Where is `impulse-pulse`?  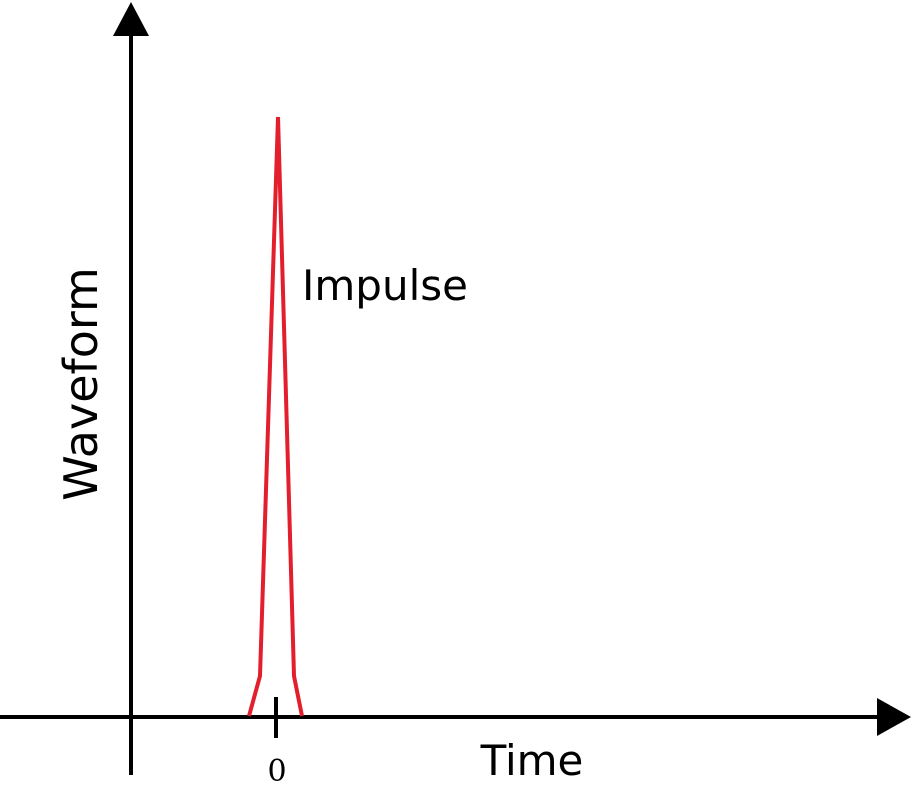 impulse-pulse is located at coordinates (275, 416).